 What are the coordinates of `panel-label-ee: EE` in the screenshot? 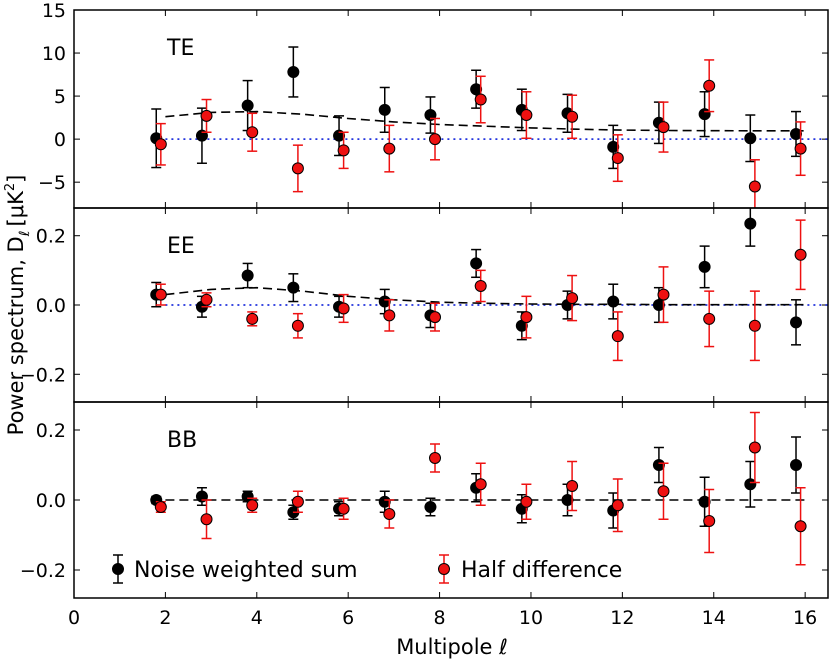 It's located at (181, 246).